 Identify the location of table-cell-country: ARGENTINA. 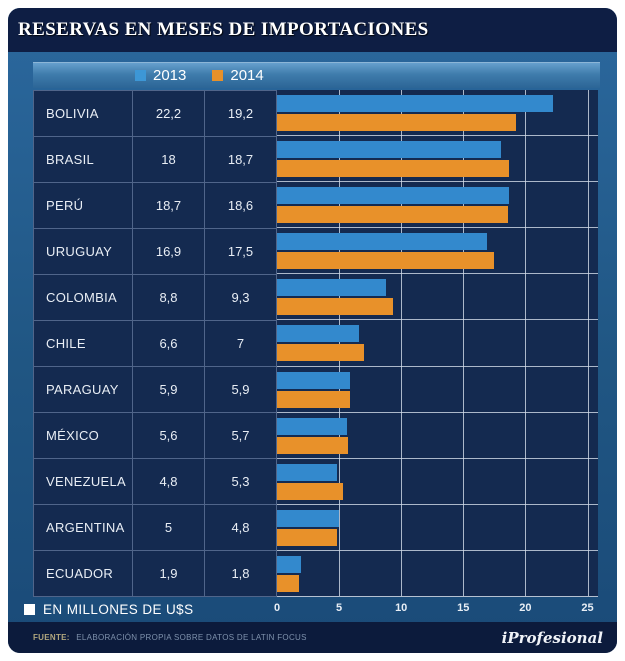
(83, 527).